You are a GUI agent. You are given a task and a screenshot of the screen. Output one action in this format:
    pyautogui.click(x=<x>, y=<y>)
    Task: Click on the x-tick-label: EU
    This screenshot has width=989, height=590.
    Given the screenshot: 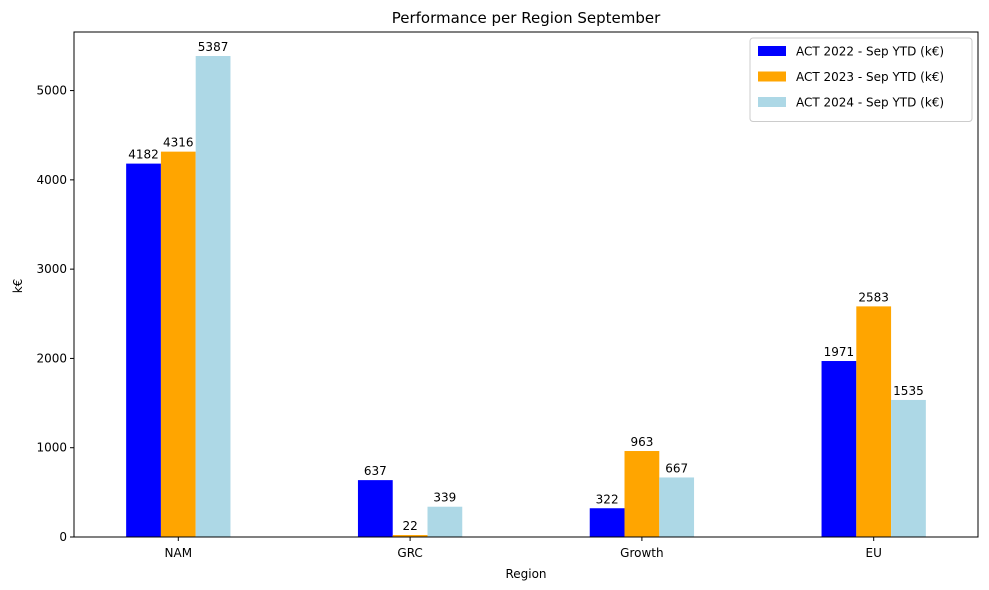 What is the action you would take?
    pyautogui.click(x=874, y=553)
    